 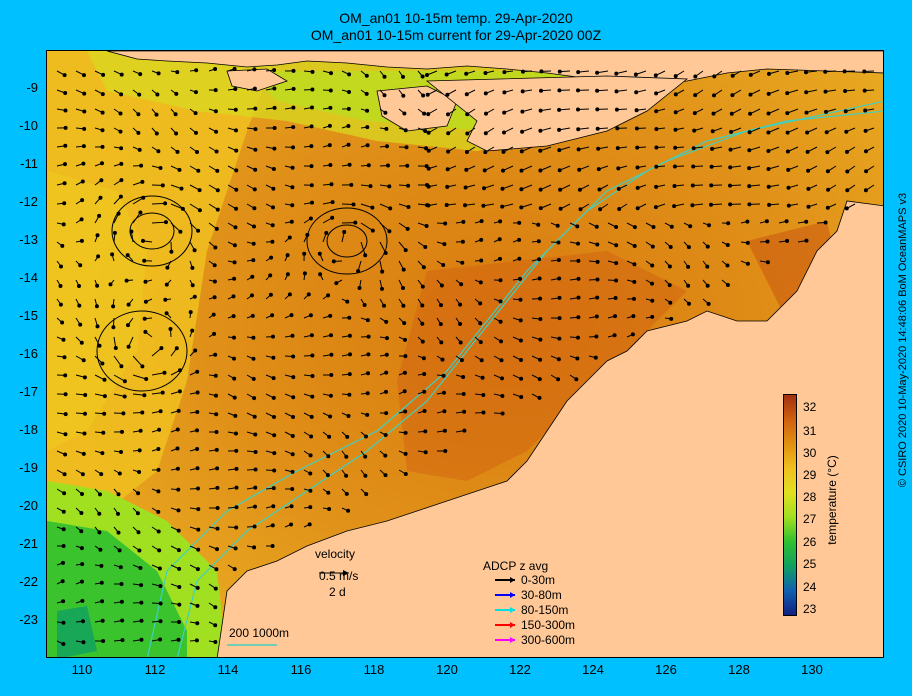 What do you see at coordinates (28, 201) in the screenshot?
I see `y-tick: -12` at bounding box center [28, 201].